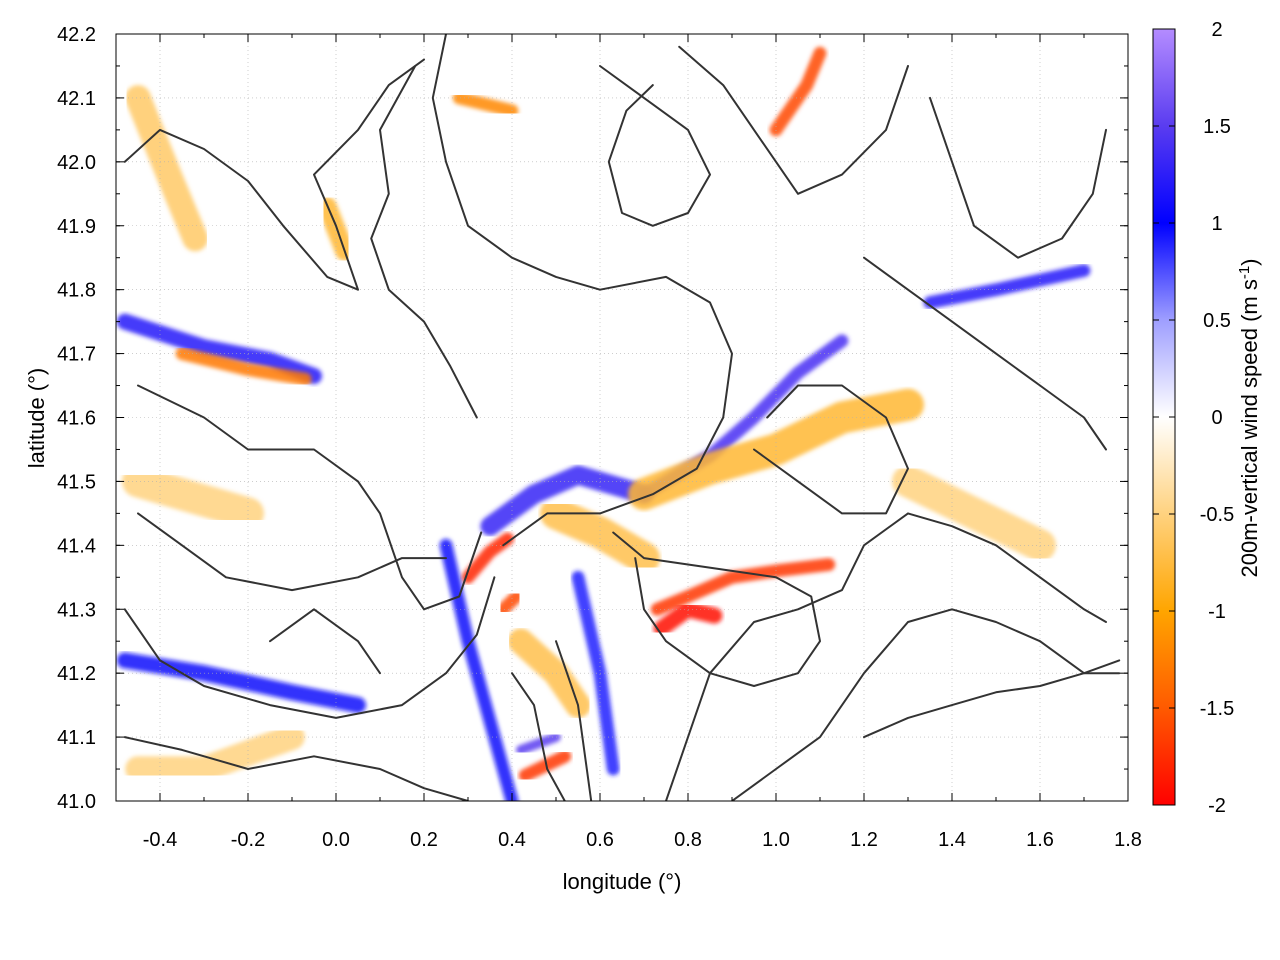 The height and width of the screenshot is (960, 1280). I want to click on y-tick-label: 41.2, so click(76, 674).